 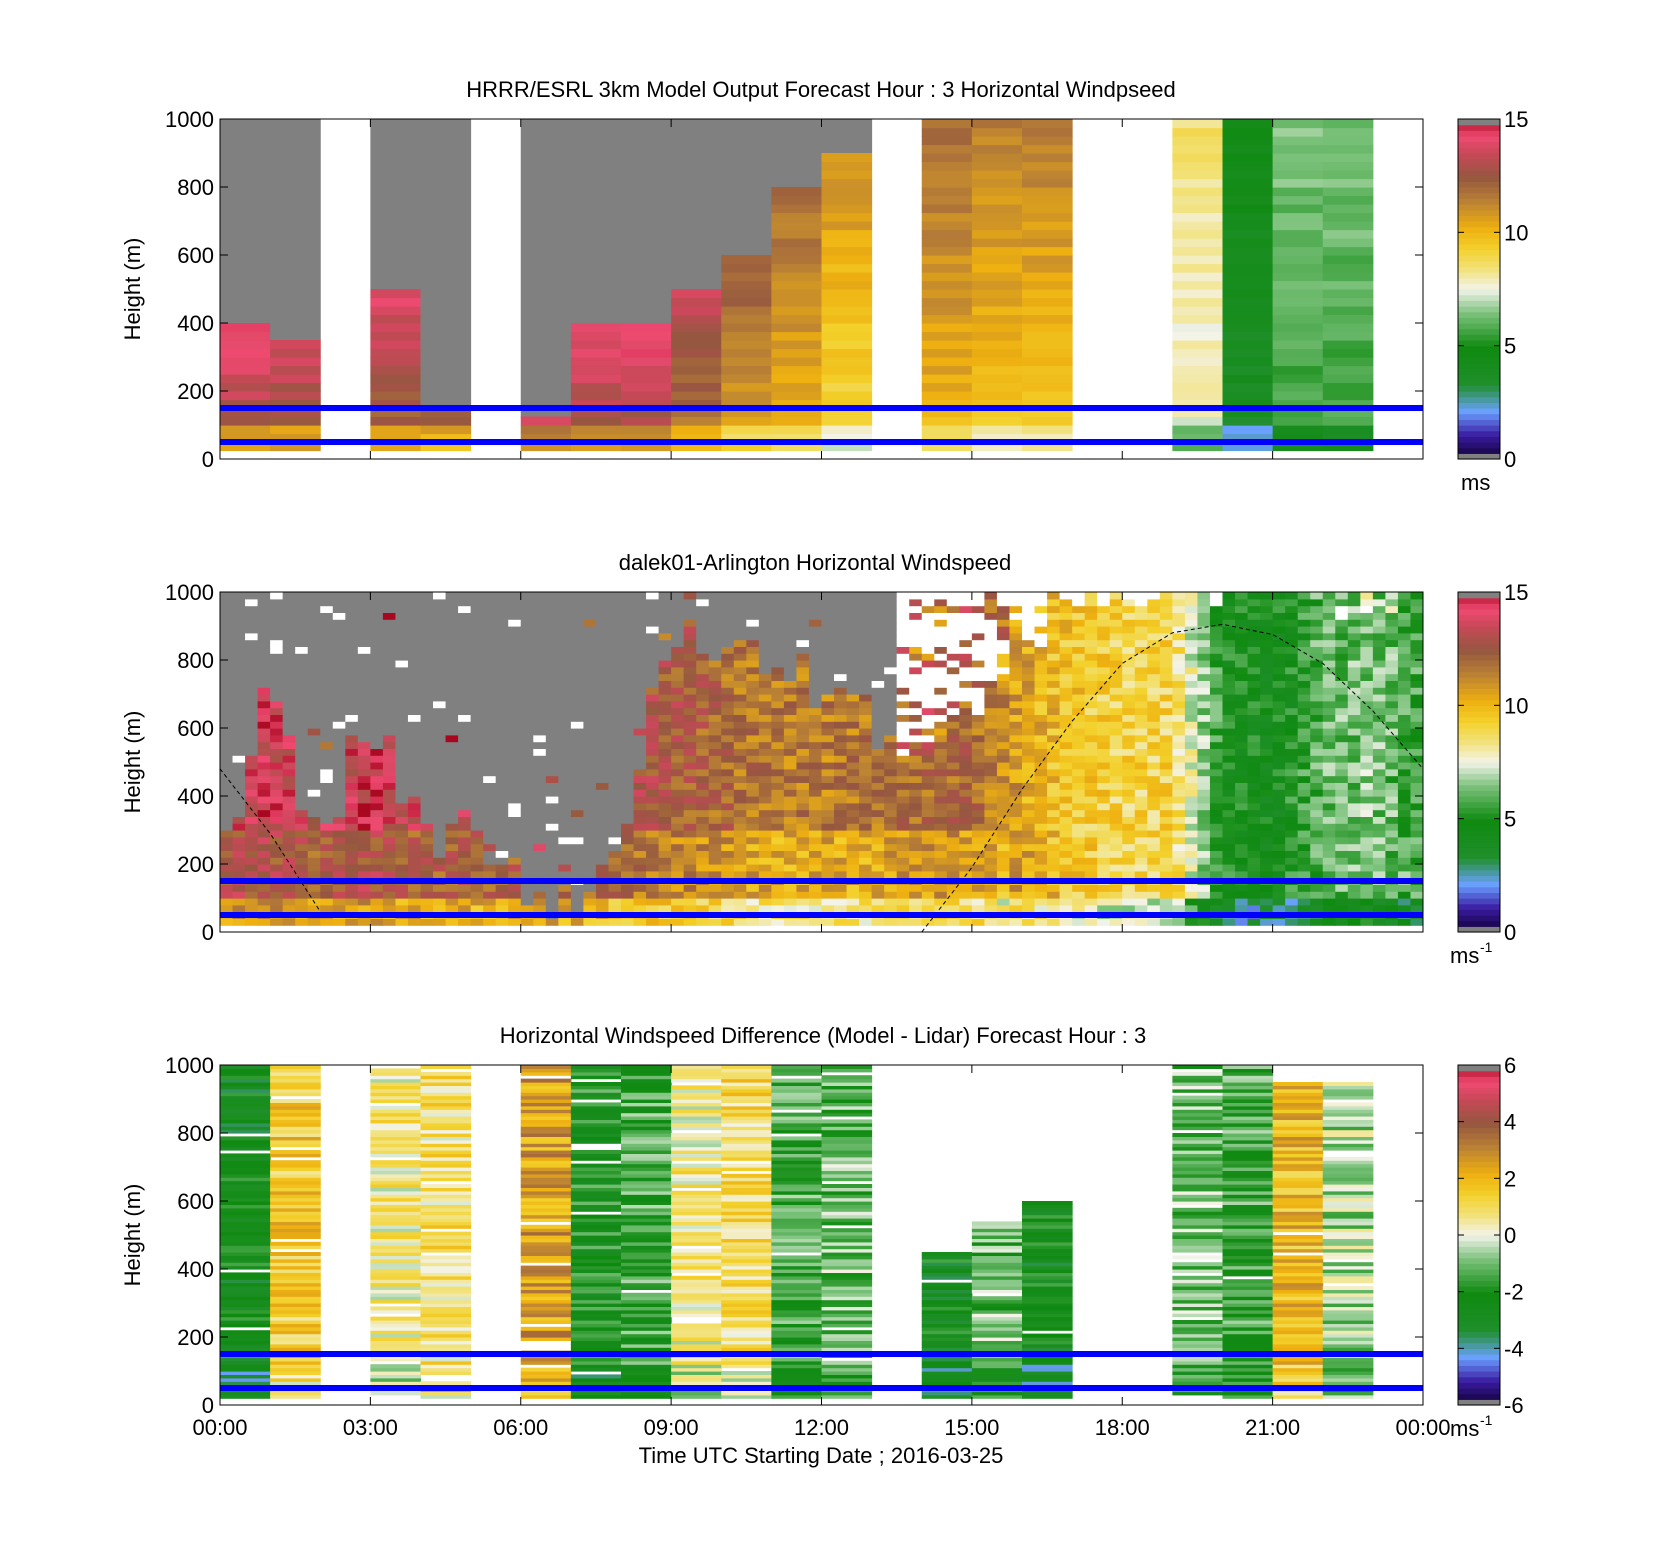 I want to click on y-tick-label: 600, so click(x=195, y=255).